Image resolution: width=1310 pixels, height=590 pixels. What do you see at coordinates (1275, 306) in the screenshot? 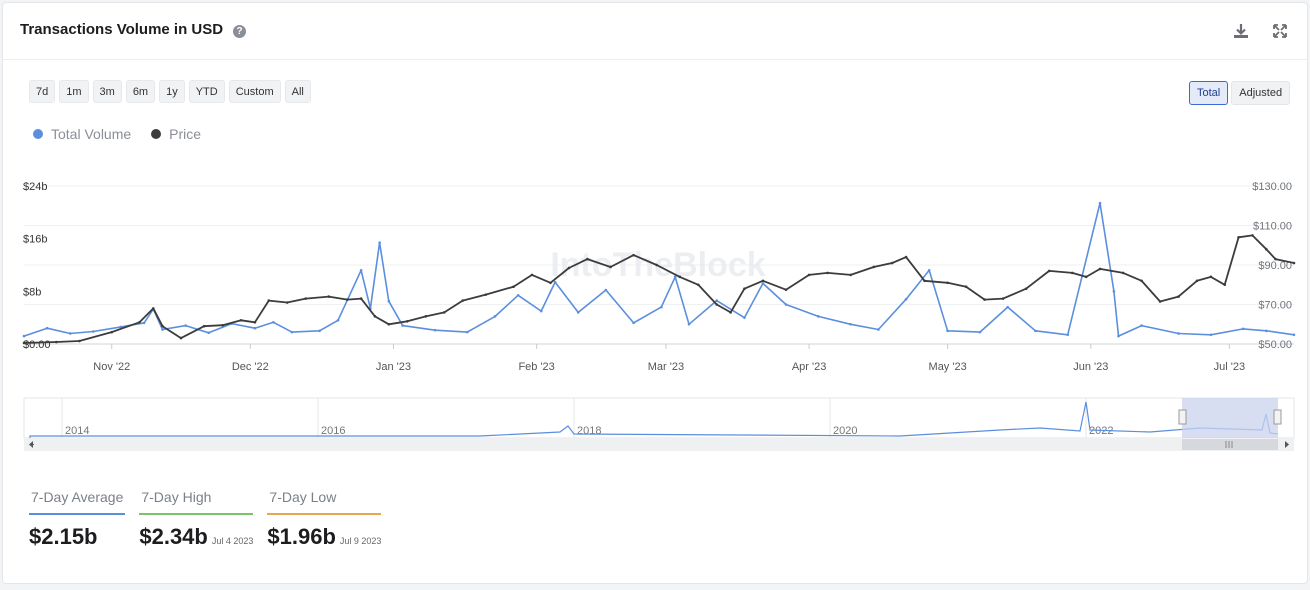
I see `y-right-tick-label: $70.00` at bounding box center [1275, 306].